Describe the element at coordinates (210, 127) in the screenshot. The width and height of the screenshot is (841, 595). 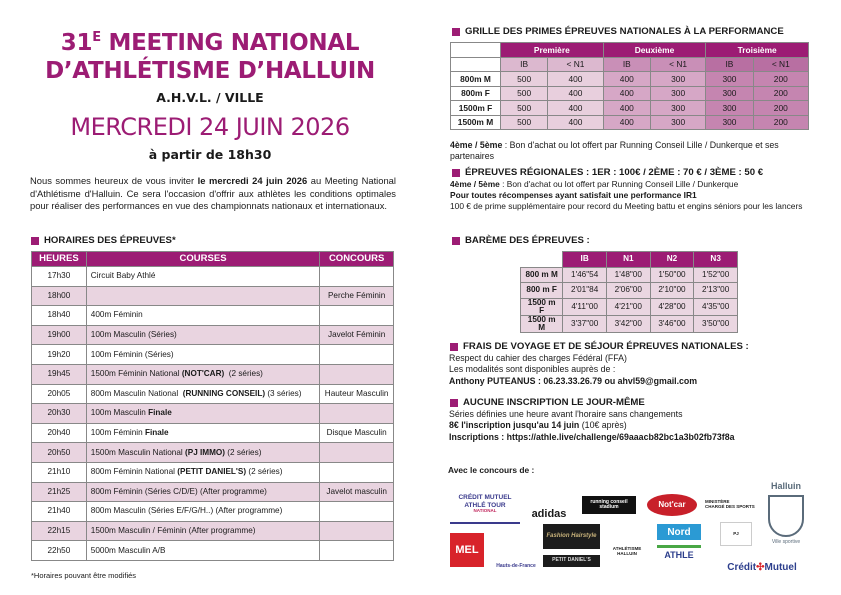
I see `event-date: MERCREDI 24 JUIN 2026` at that location.